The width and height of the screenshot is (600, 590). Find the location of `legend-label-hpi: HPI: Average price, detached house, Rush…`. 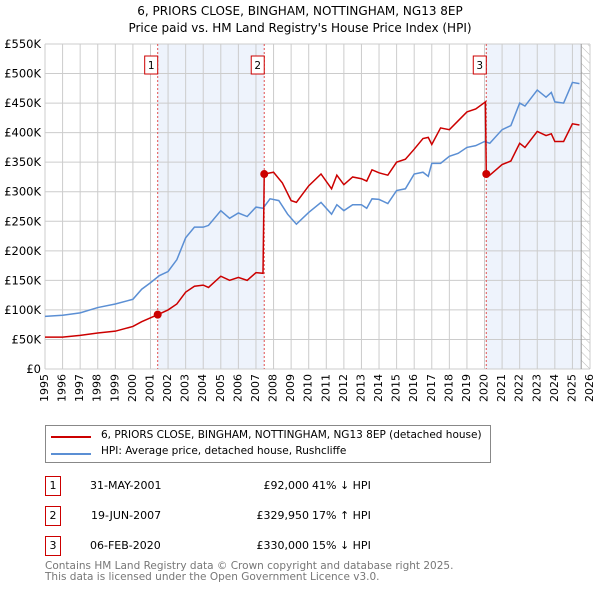

legend-label-hpi: HPI: Average price, detached house, Rush… is located at coordinates (224, 451).